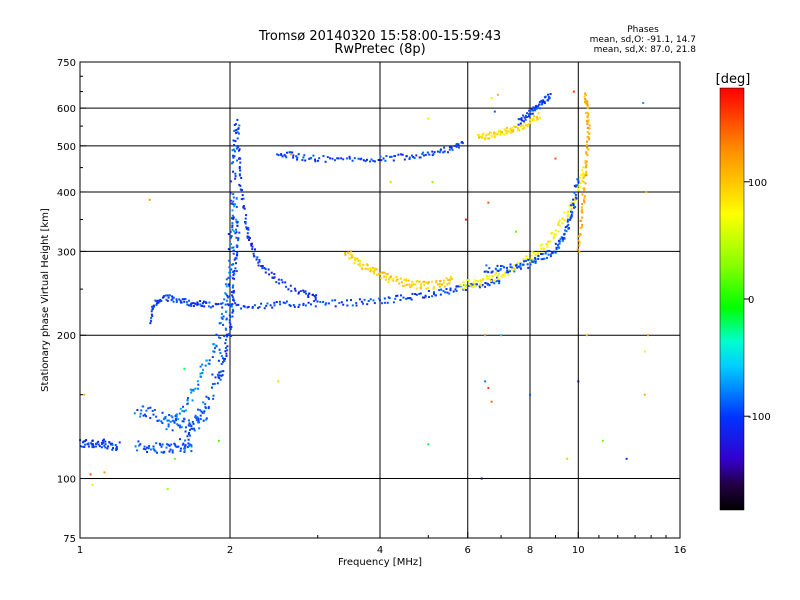 This screenshot has width=800, height=600. What do you see at coordinates (230, 550) in the screenshot?
I see `x-tick-label: 2` at bounding box center [230, 550].